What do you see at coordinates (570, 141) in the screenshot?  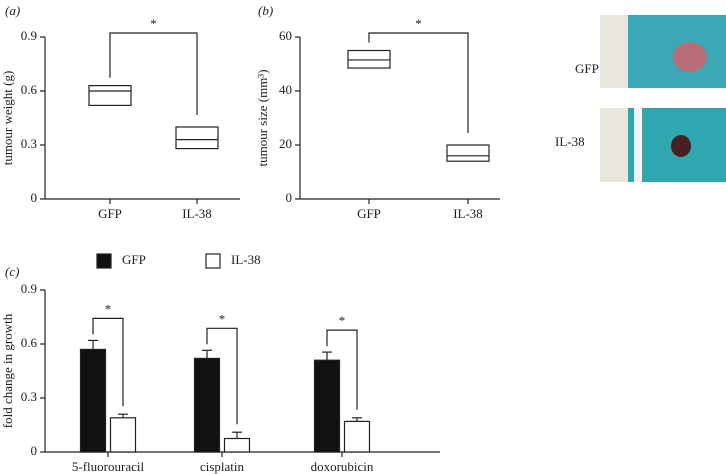 I see `photo-label: IL-38` at bounding box center [570, 141].